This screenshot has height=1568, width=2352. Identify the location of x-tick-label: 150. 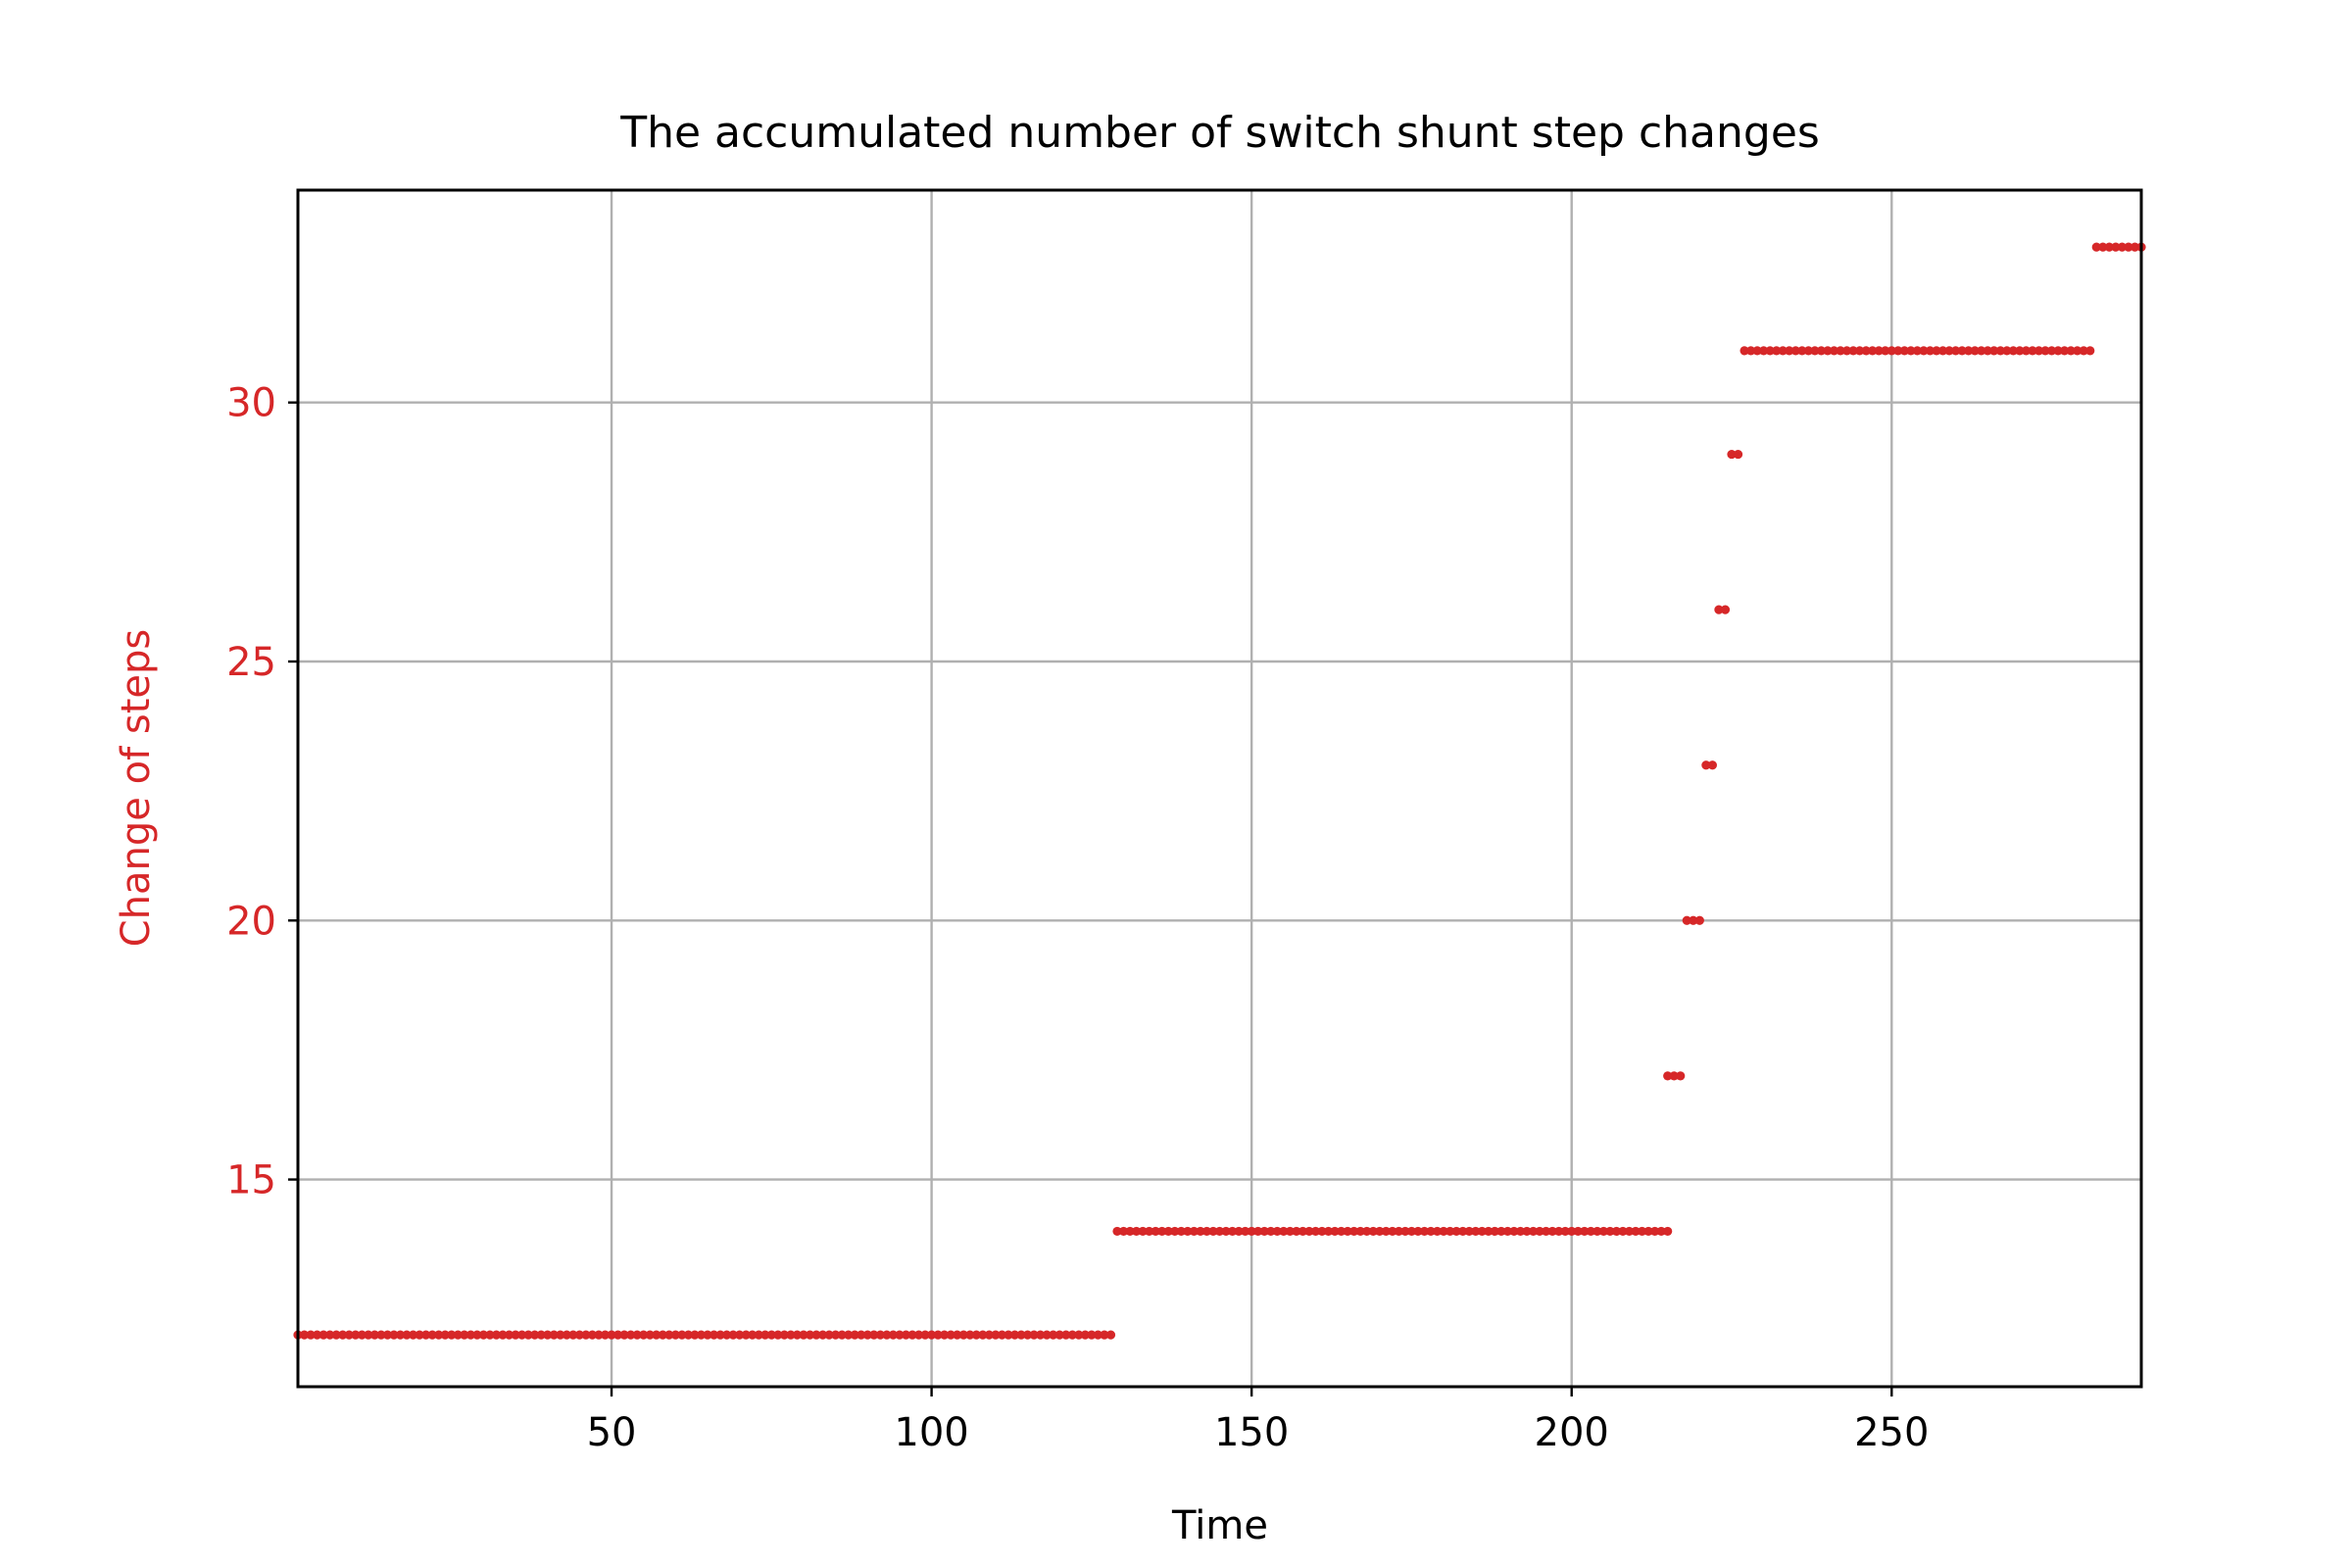
(1251, 1432).